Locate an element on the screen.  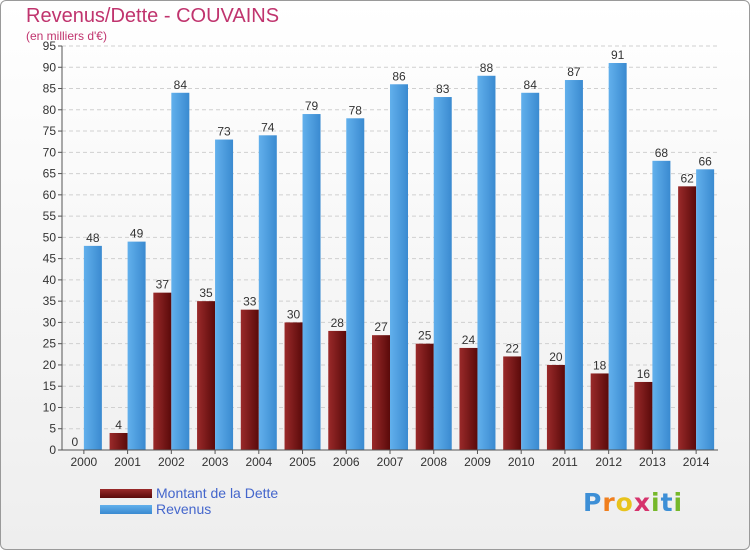
y-tick-label: 10 is located at coordinates (50, 407).